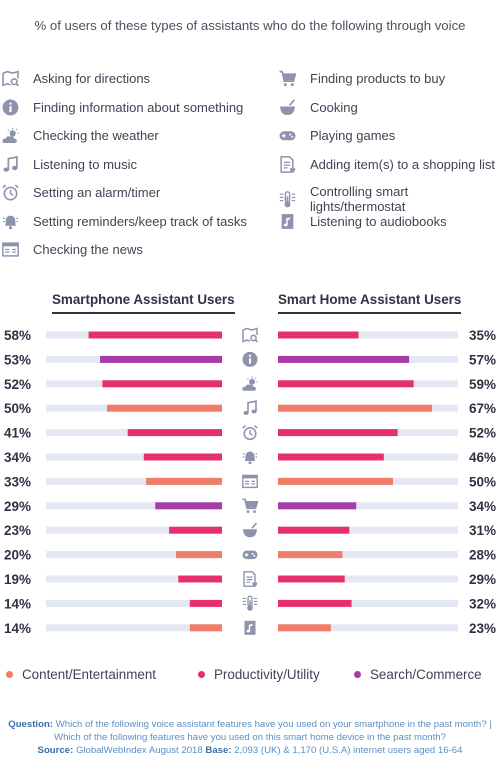  I want to click on activity-label: Setting an alarm/timer, so click(97, 192).